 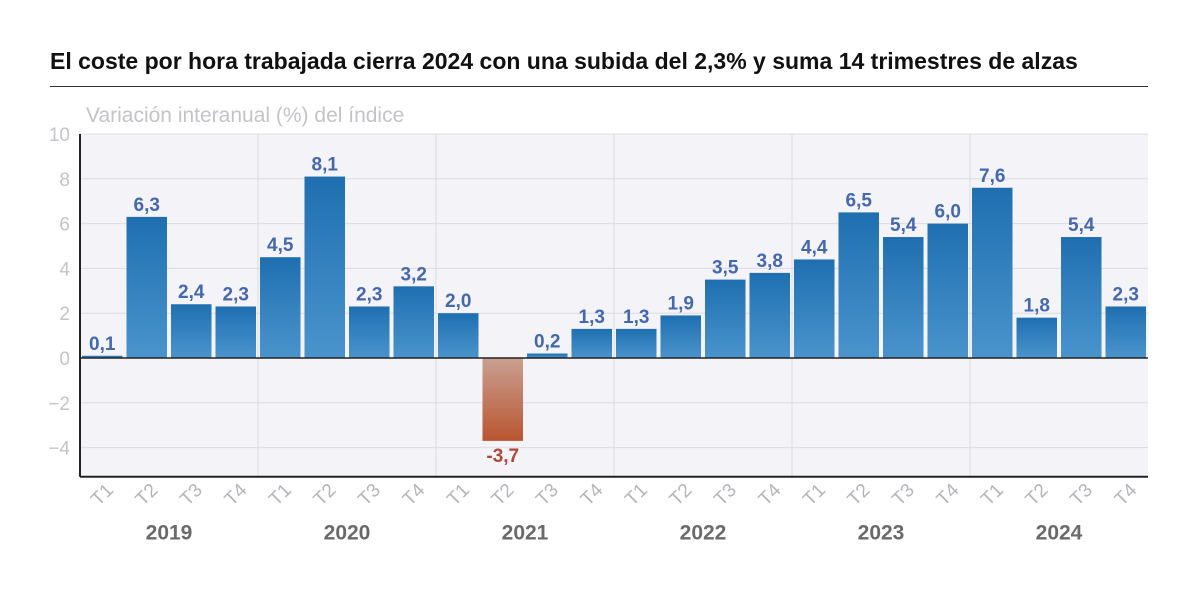 What do you see at coordinates (169, 533) in the screenshot?
I see `year-label: 2019` at bounding box center [169, 533].